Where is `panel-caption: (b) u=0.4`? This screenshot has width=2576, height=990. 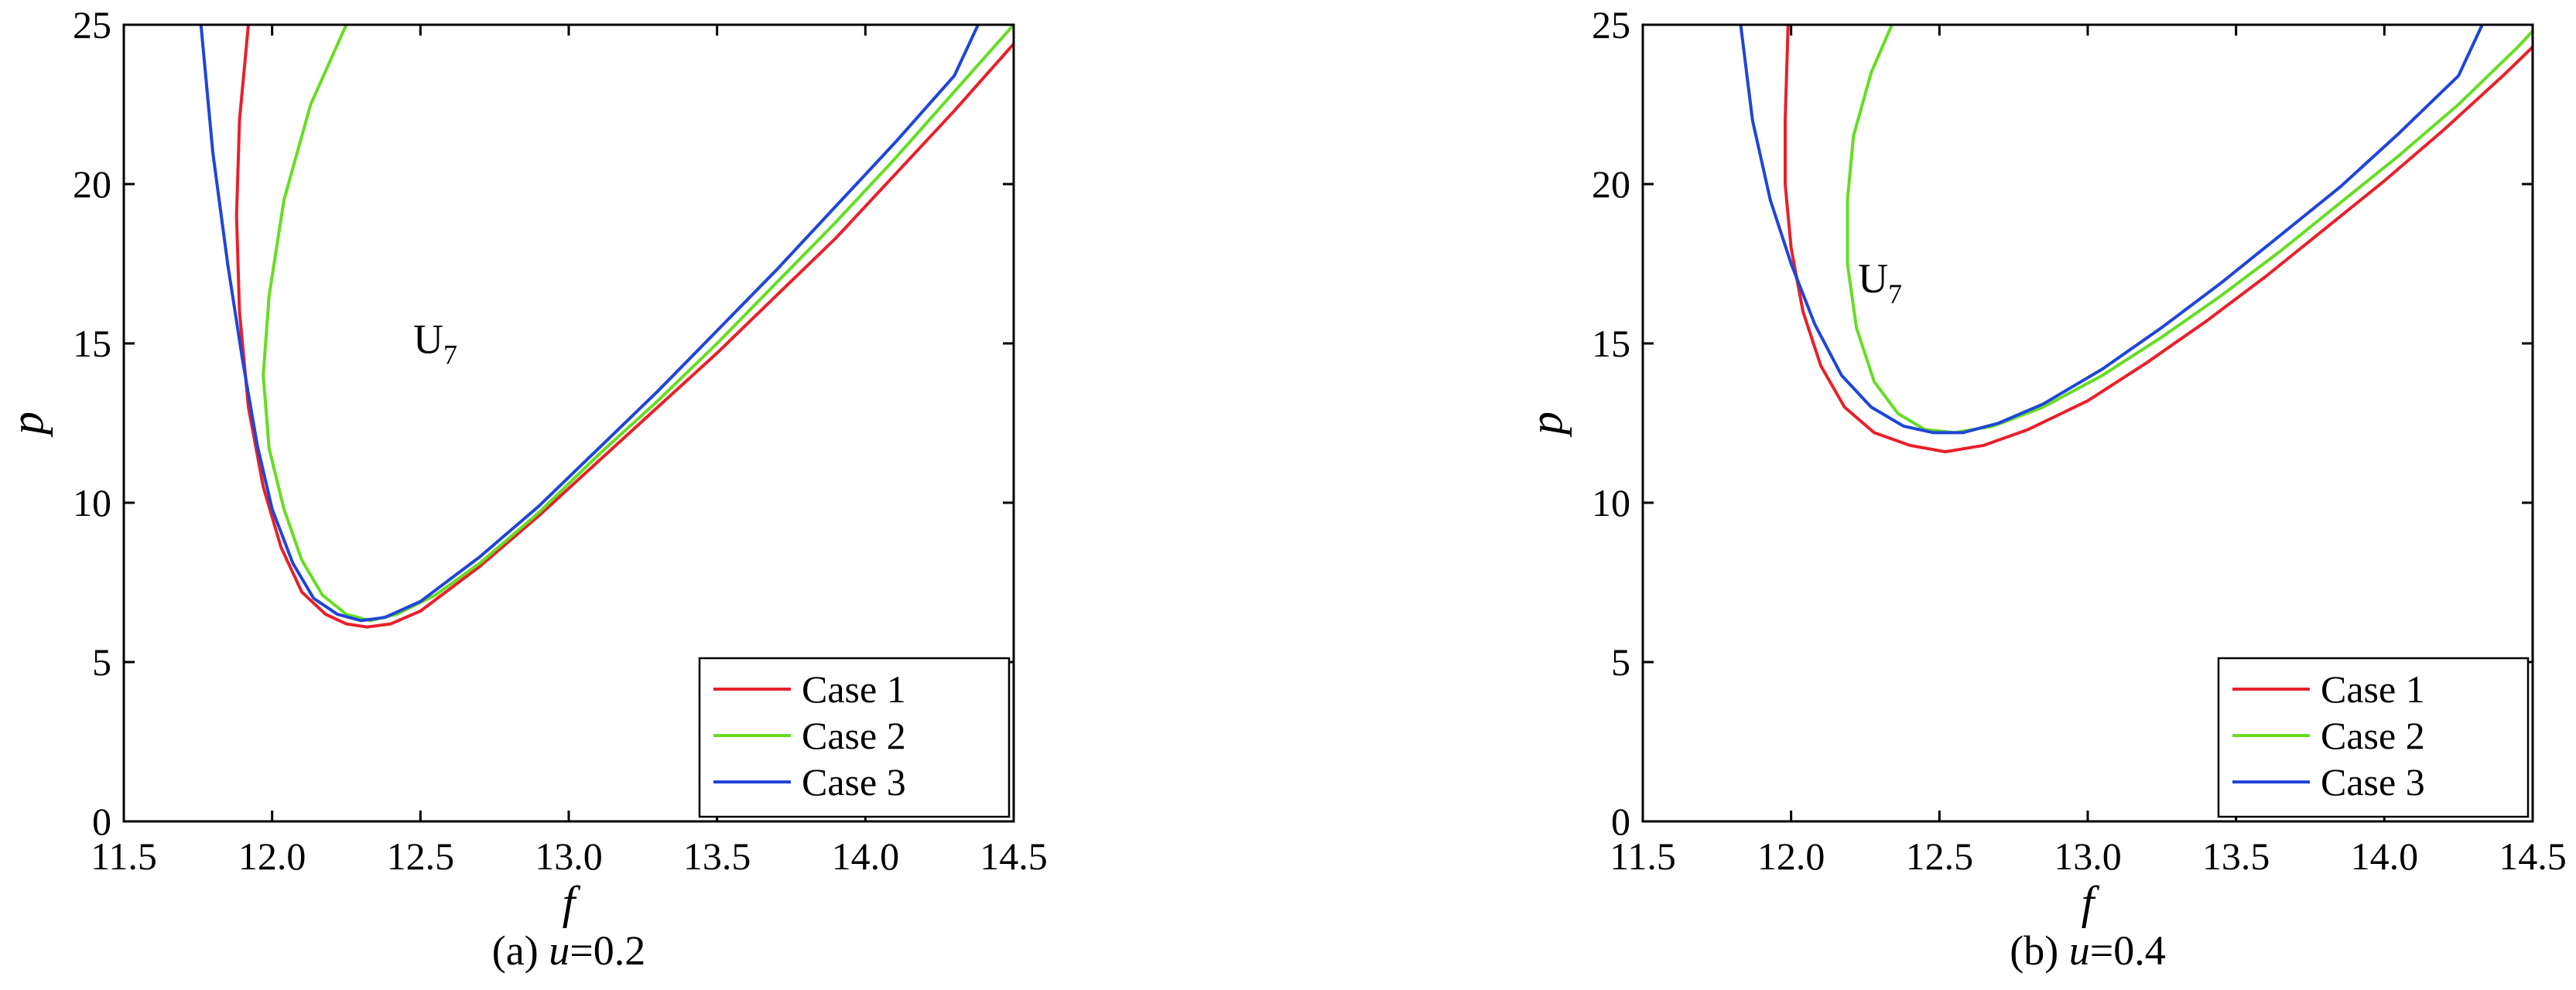
panel-caption: (b) u=0.4 is located at coordinates (2088, 951).